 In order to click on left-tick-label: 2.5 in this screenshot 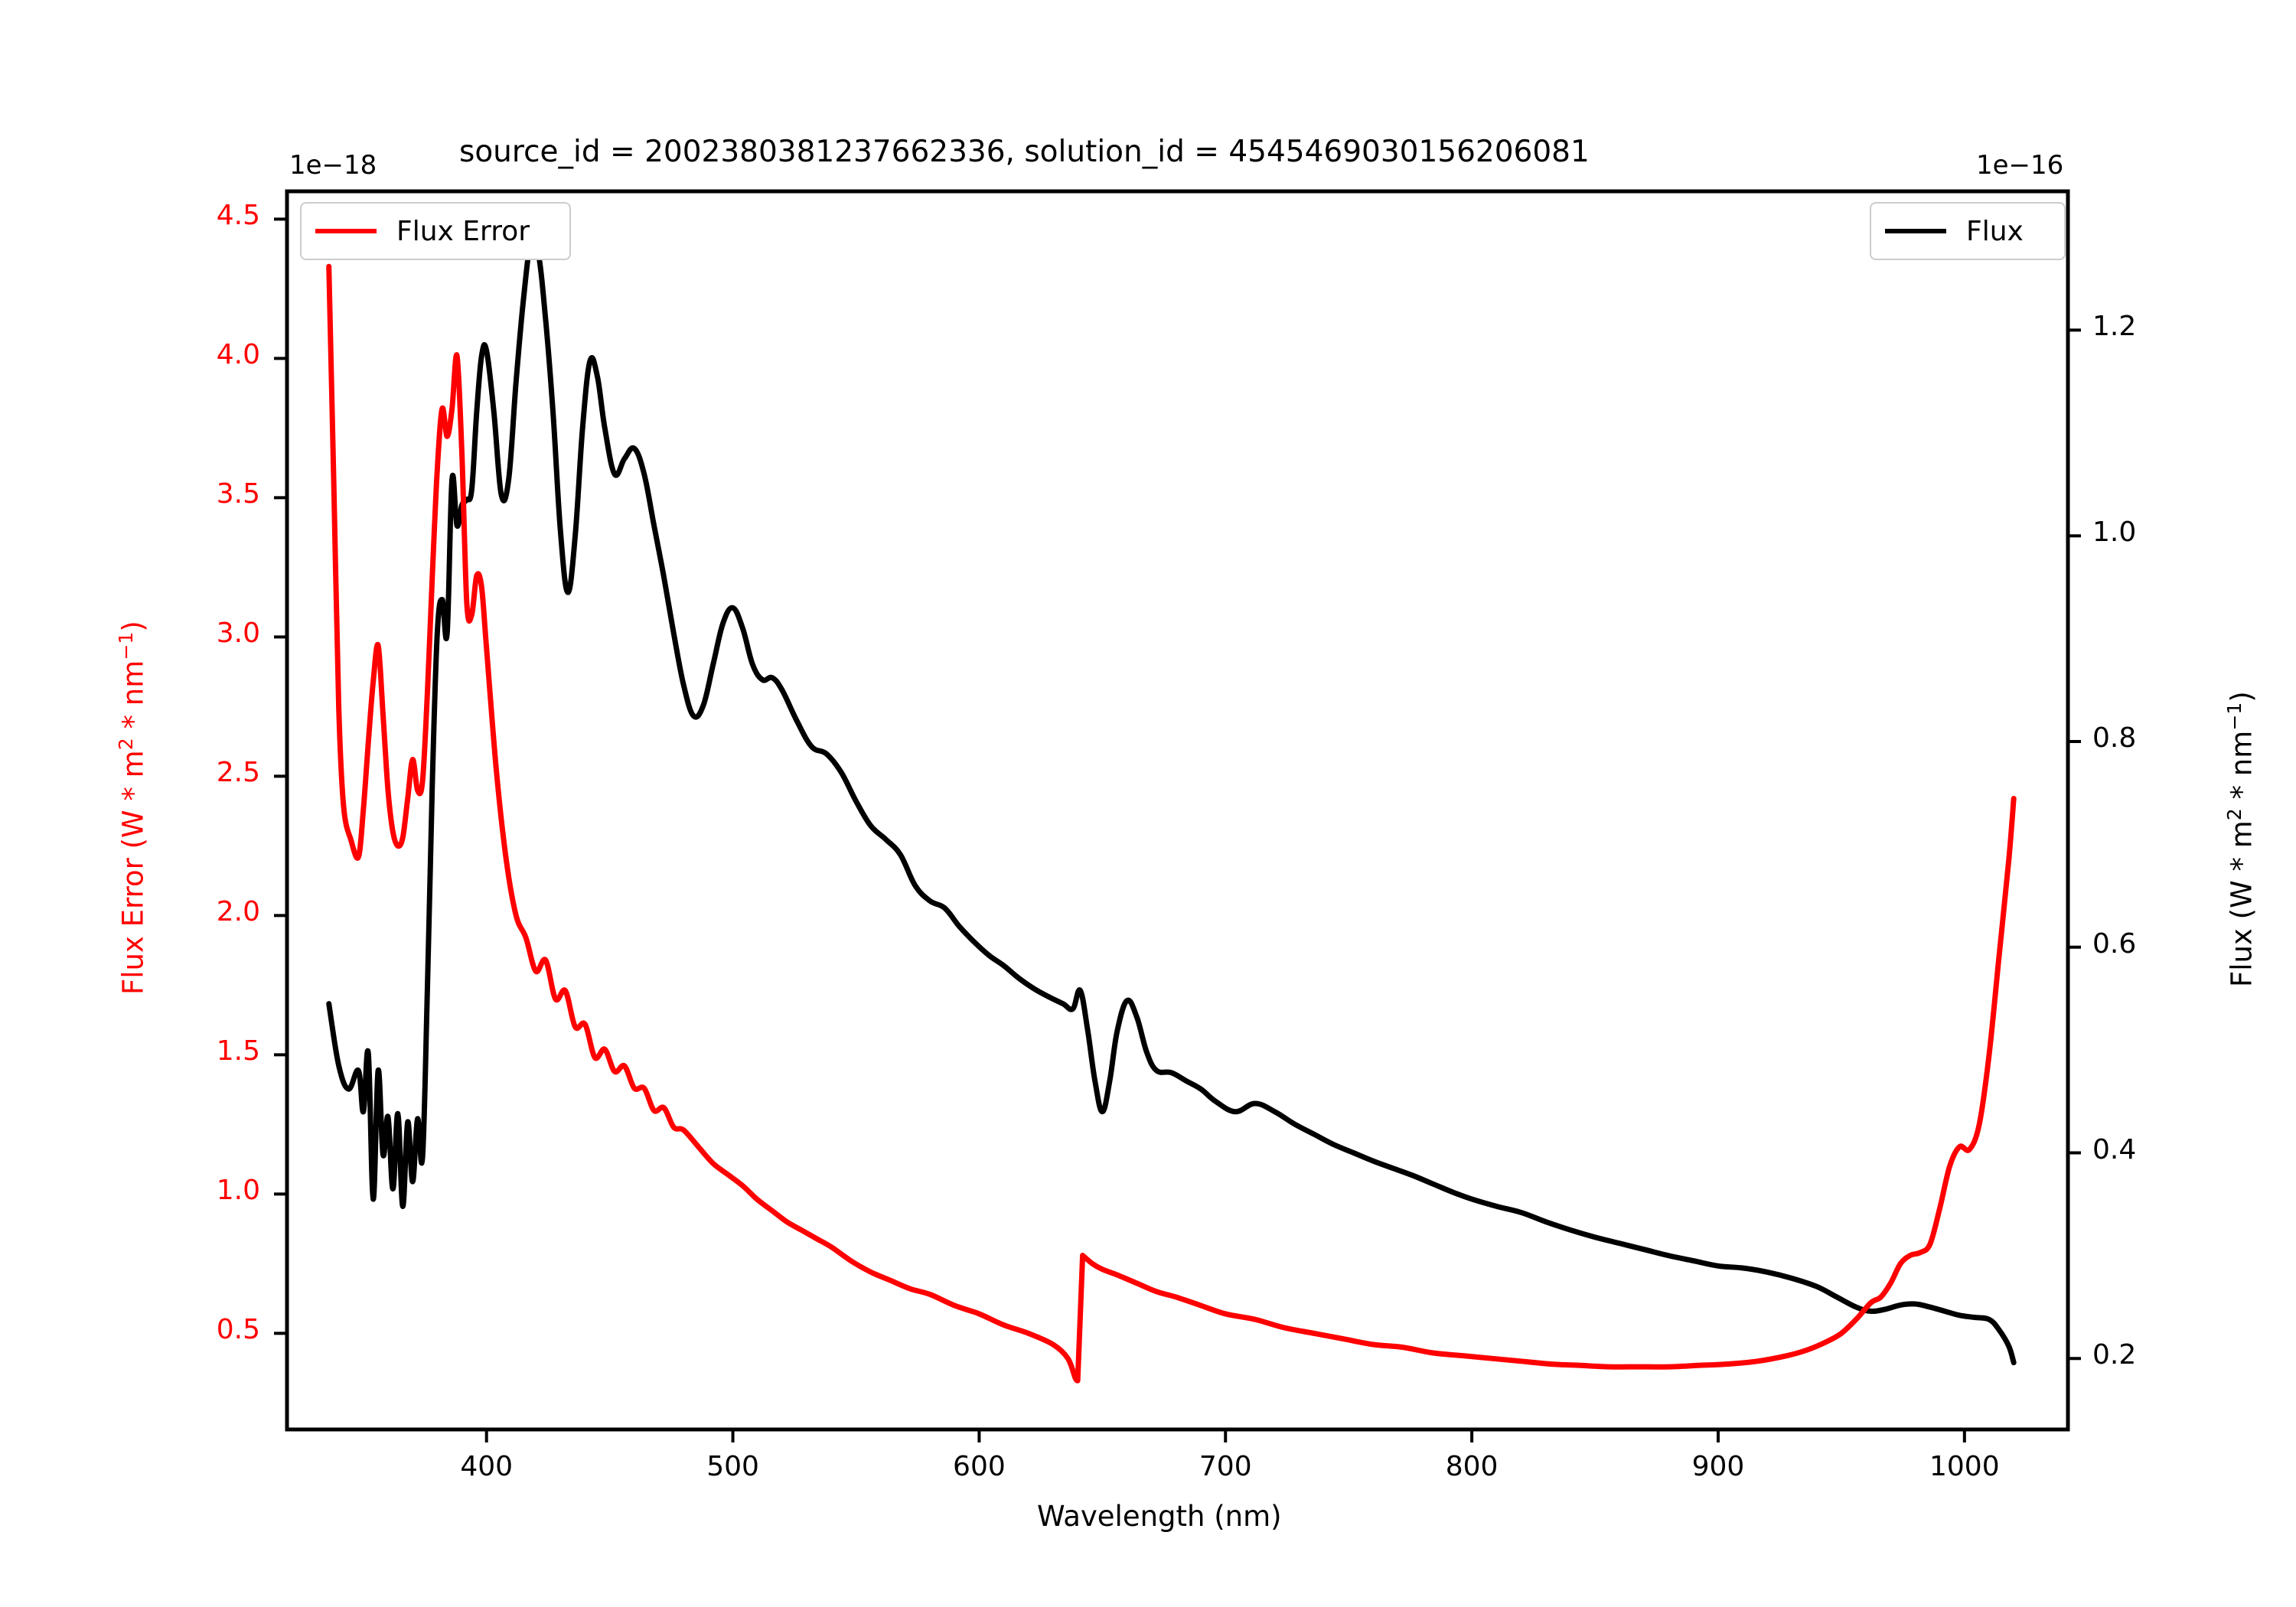, I will do `click(238, 773)`.